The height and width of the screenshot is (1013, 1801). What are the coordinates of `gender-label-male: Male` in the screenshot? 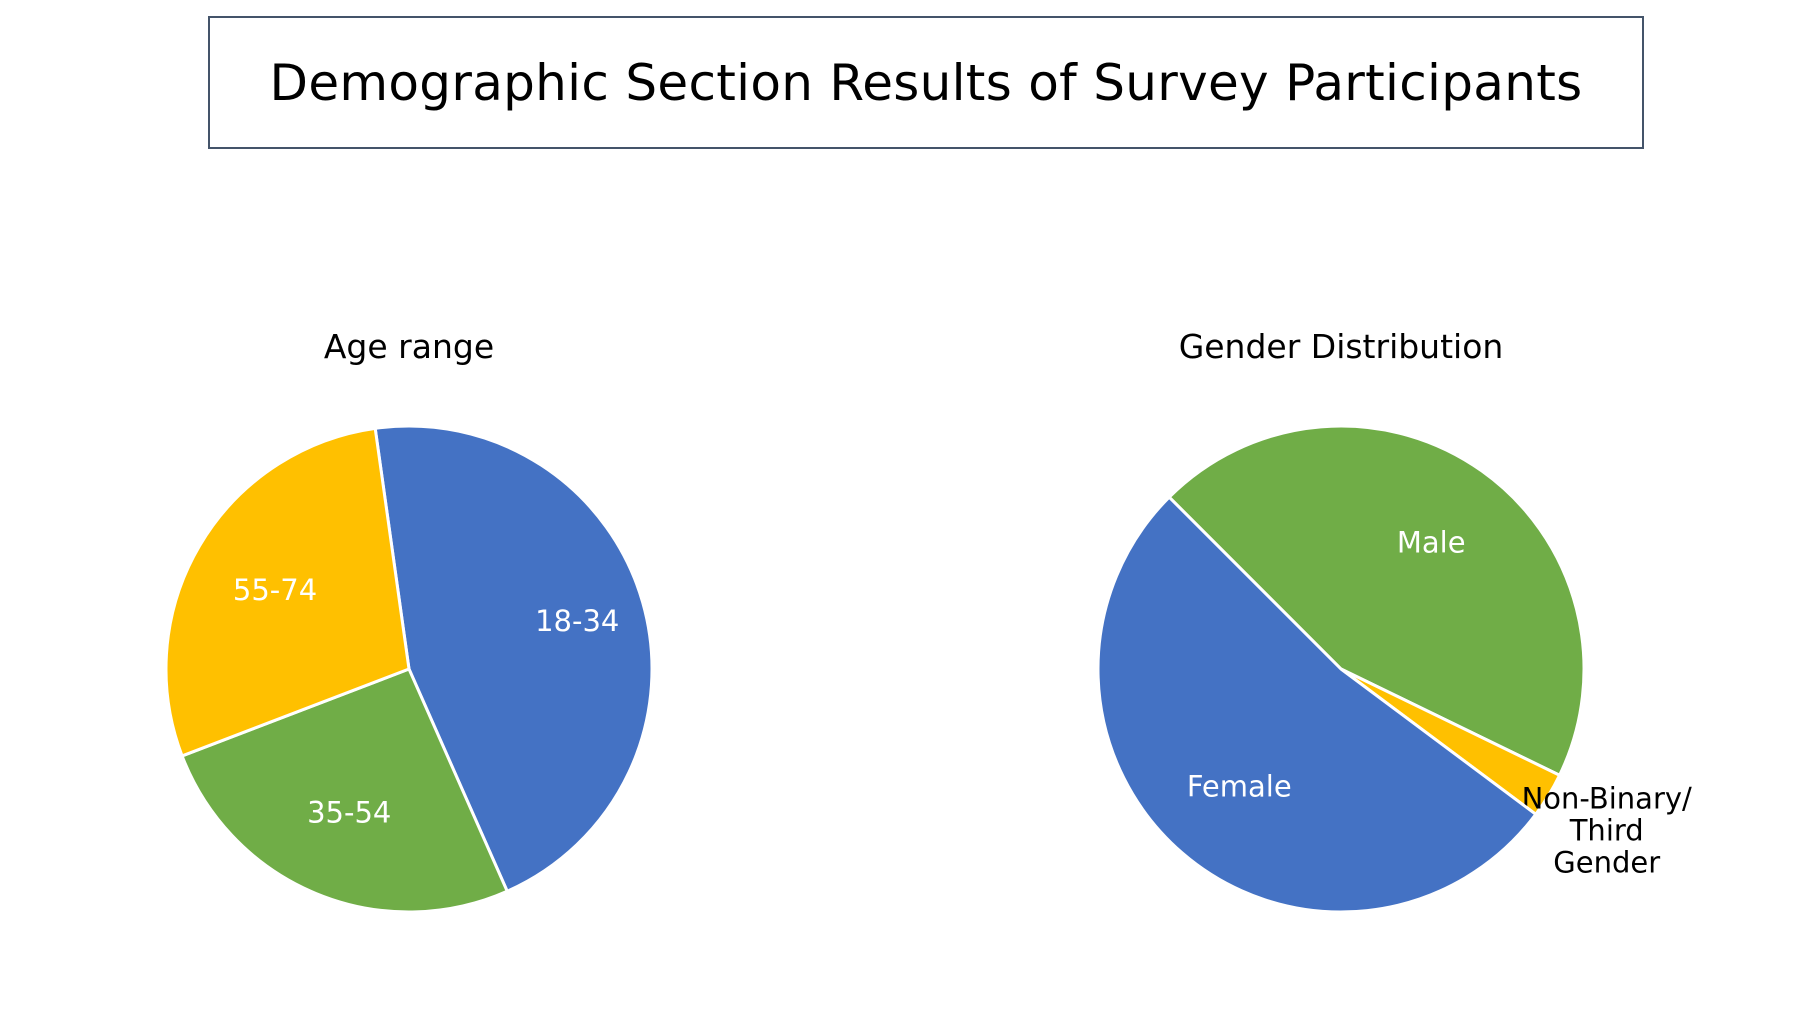 It's located at (1431, 542).